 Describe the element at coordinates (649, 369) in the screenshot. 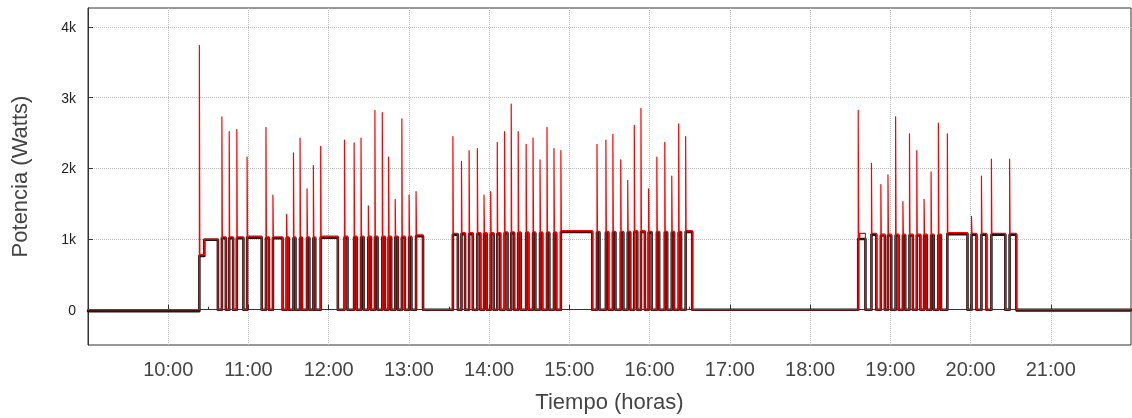

I see `x-tick-label: 16:00` at that location.